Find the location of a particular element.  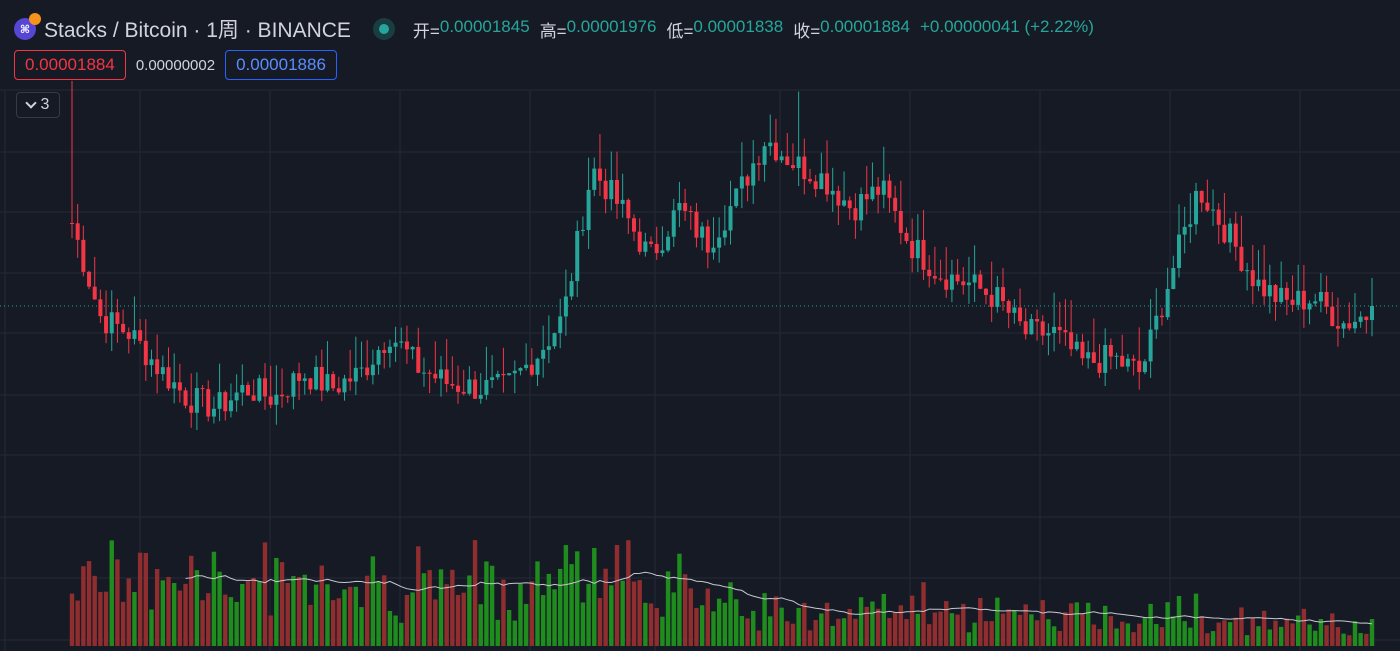

sell-button: 0.00001884 is located at coordinates (70, 65).